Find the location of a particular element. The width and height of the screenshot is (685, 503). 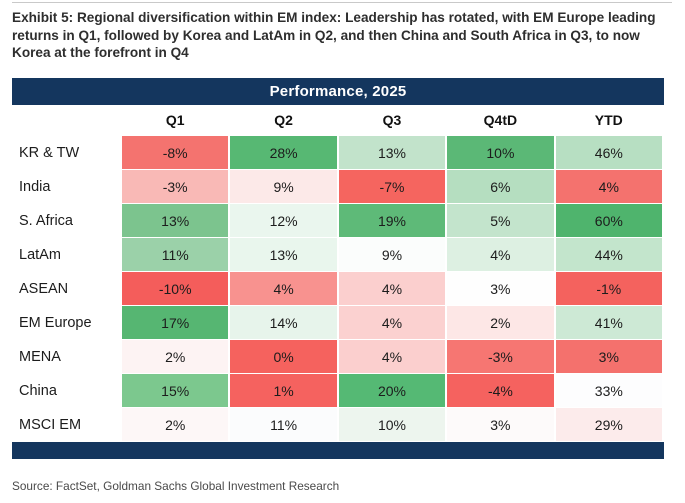

heatmap-cell: 6% is located at coordinates (501, 187).